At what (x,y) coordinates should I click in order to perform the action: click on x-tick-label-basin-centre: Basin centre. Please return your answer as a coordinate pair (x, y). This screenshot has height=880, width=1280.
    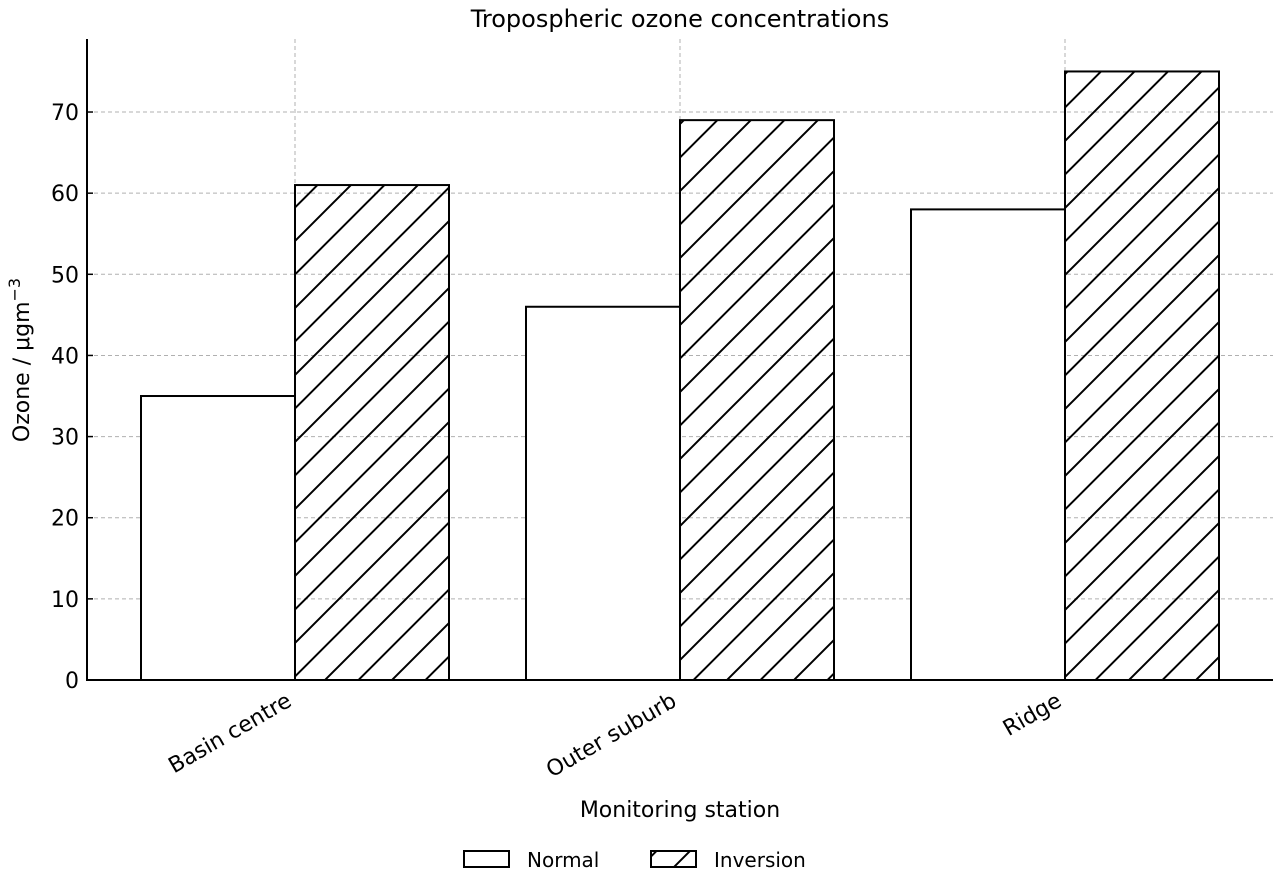
    Looking at the image, I should click on (230, 734).